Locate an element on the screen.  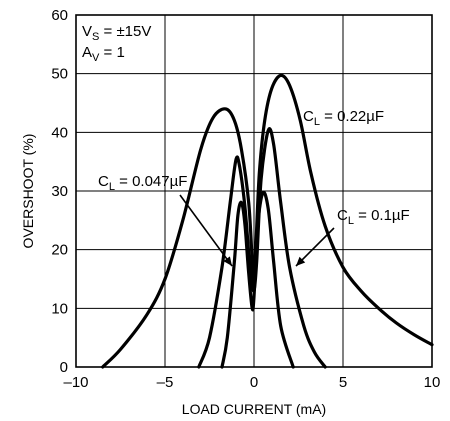
y-tick-label: 10 is located at coordinates (59, 308).